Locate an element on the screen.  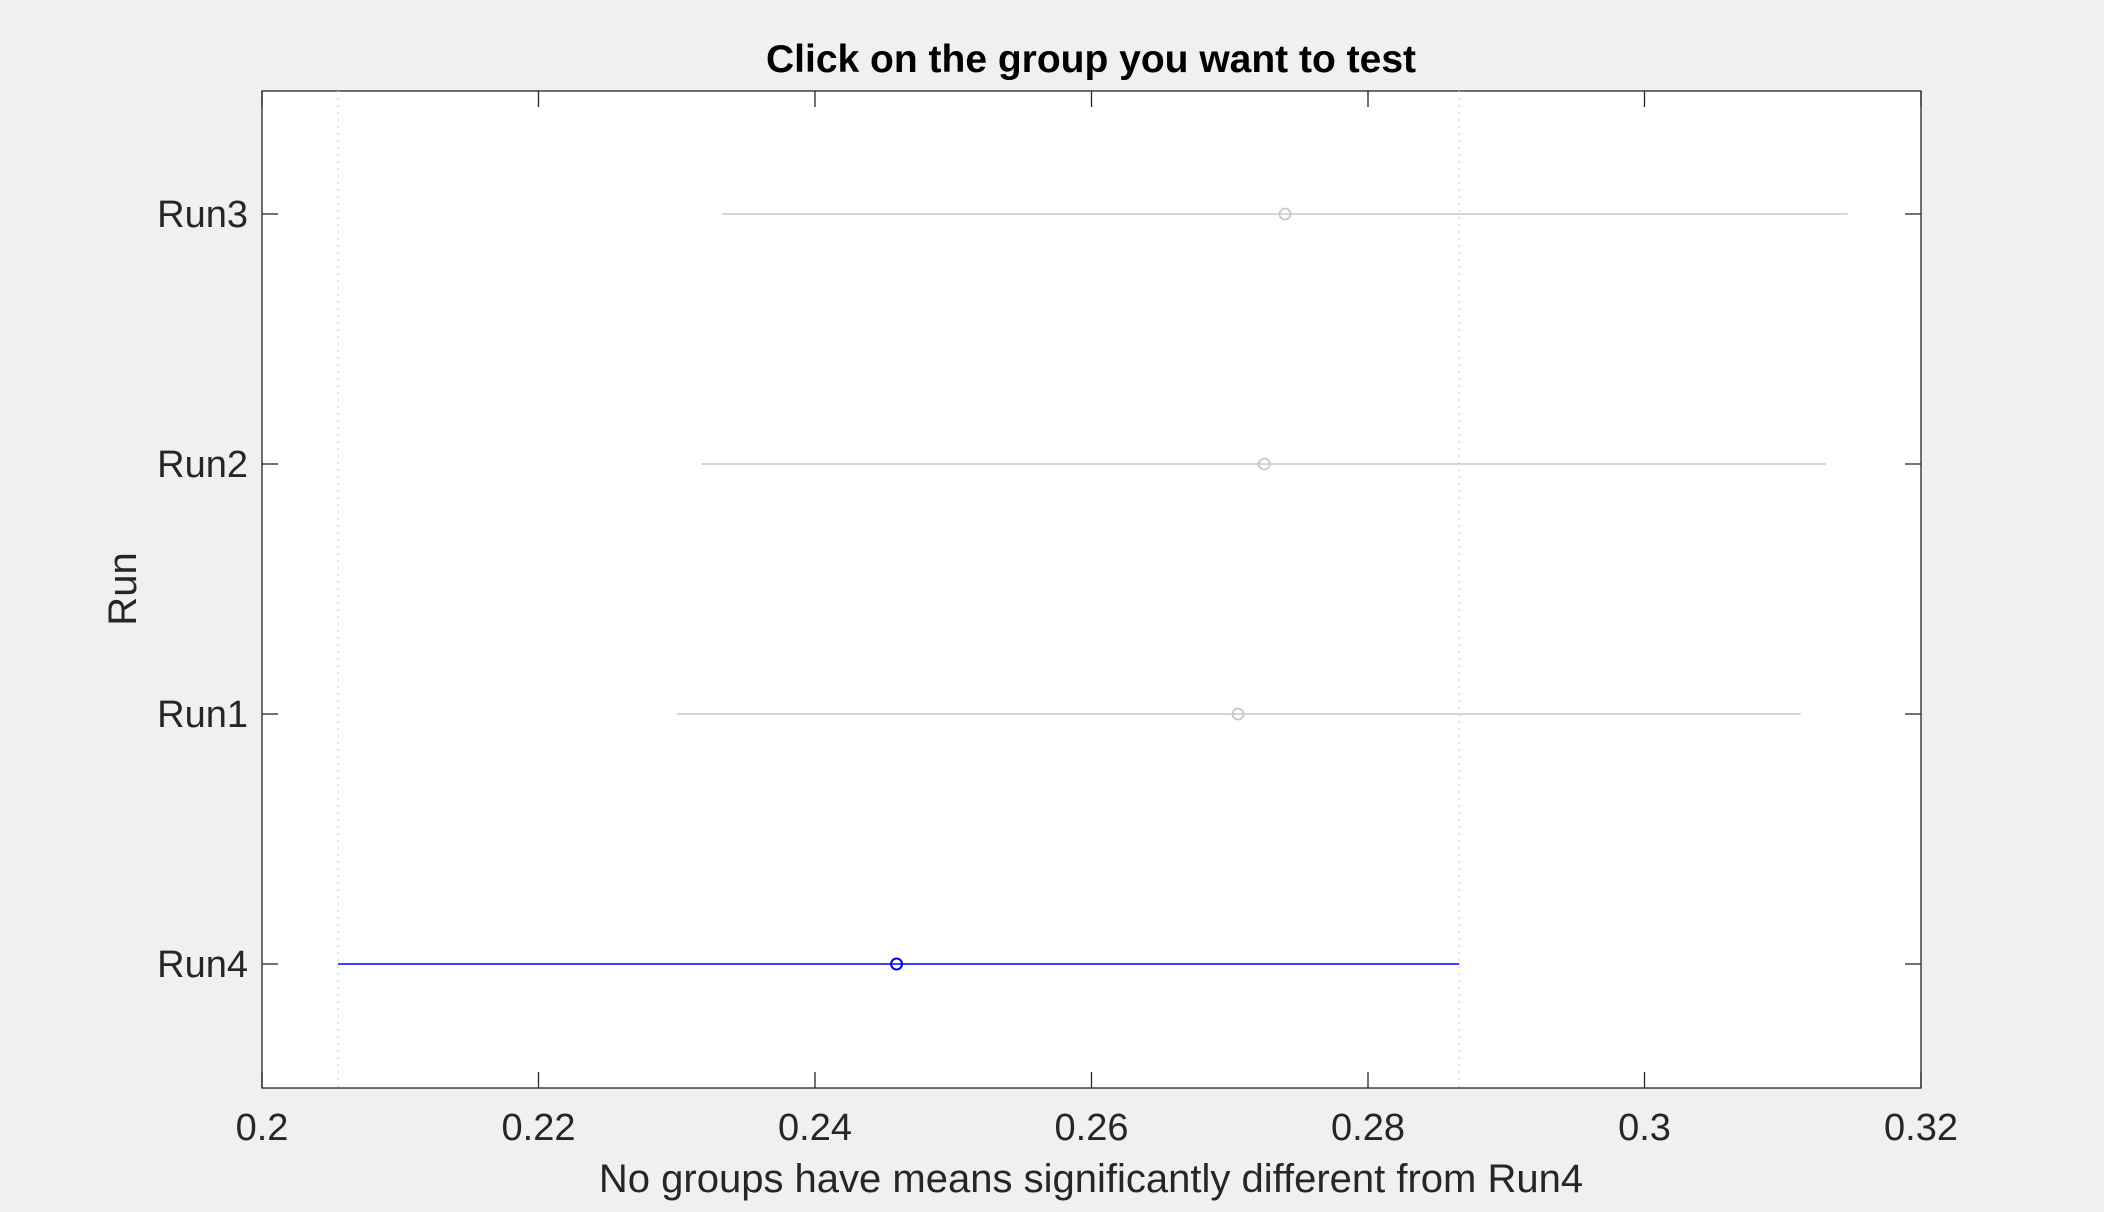
y-tick-label-run2: Run2 is located at coordinates (202, 465).